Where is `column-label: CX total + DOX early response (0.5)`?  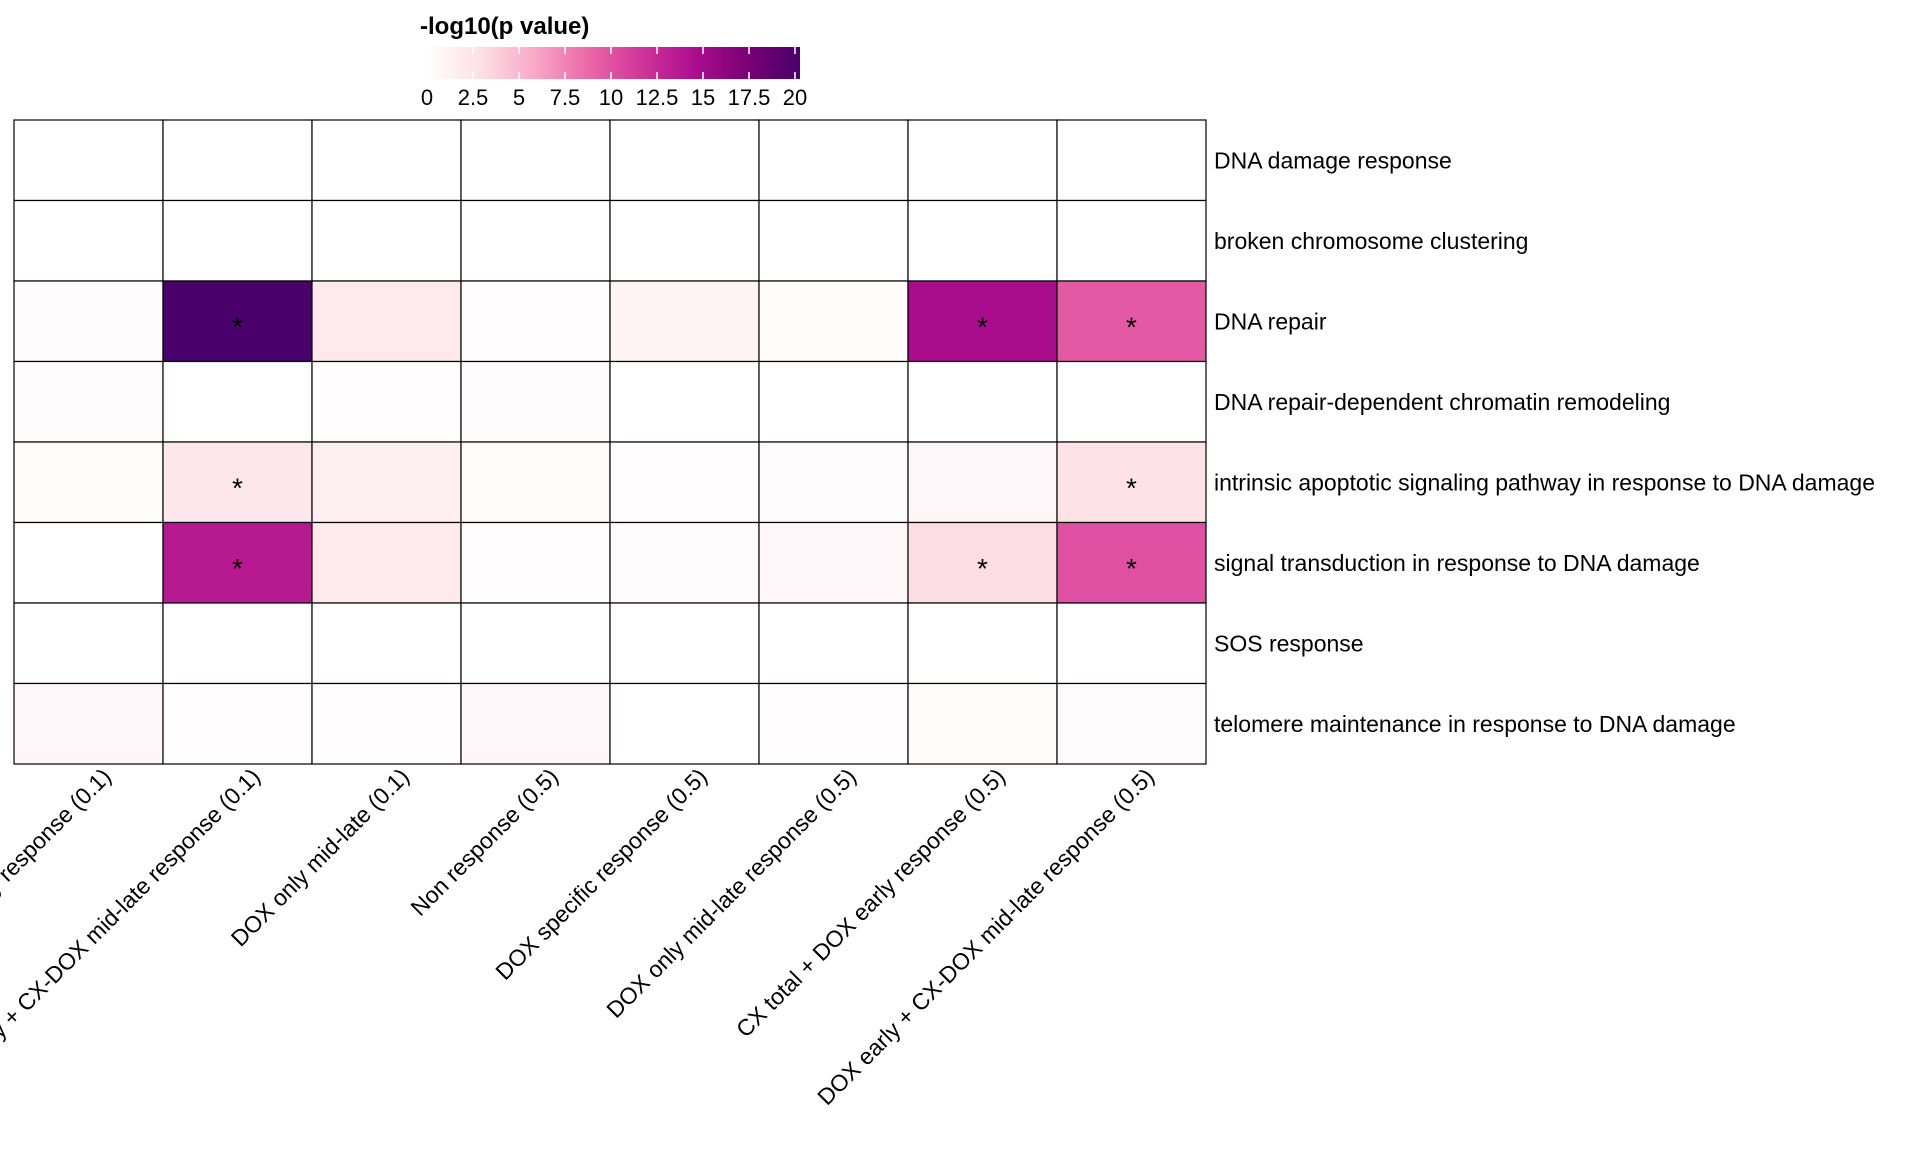 column-label: CX total + DOX early response (0.5) is located at coordinates (870, 902).